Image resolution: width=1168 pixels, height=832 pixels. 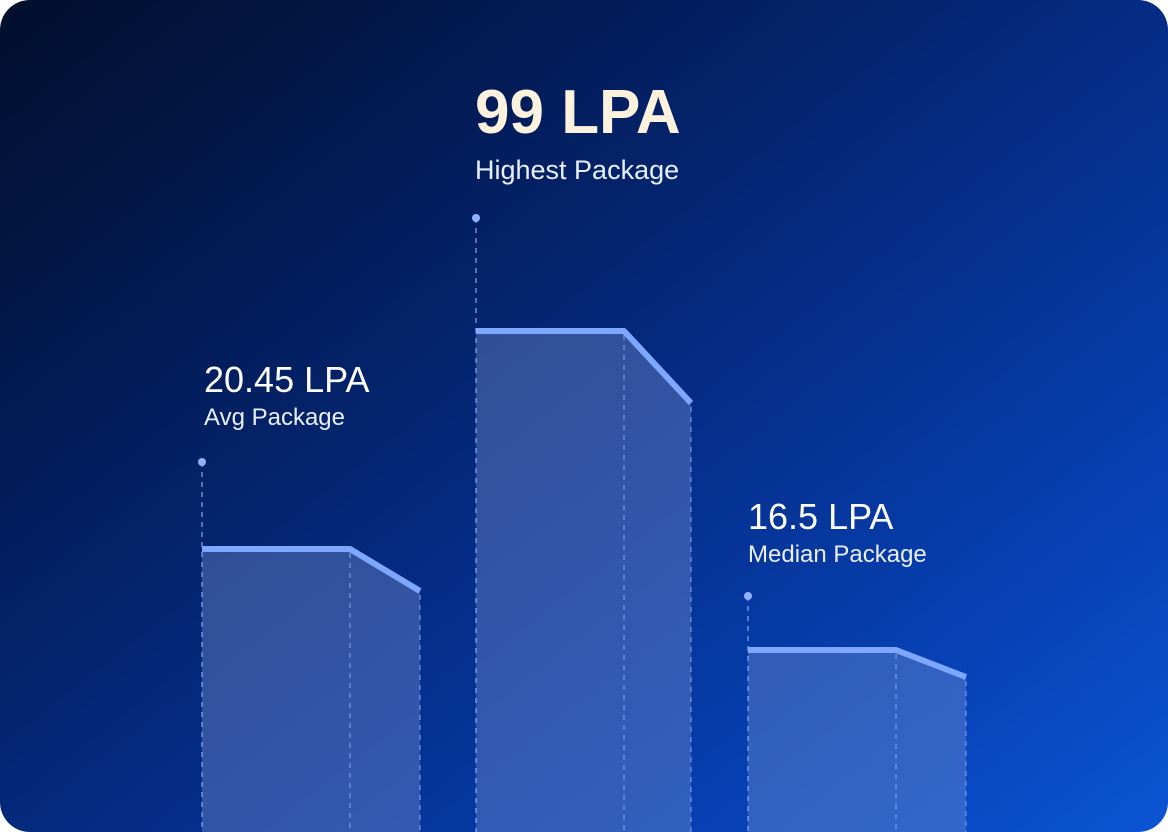 What do you see at coordinates (274, 417) in the screenshot?
I see `avg-package-label: Avg Package` at bounding box center [274, 417].